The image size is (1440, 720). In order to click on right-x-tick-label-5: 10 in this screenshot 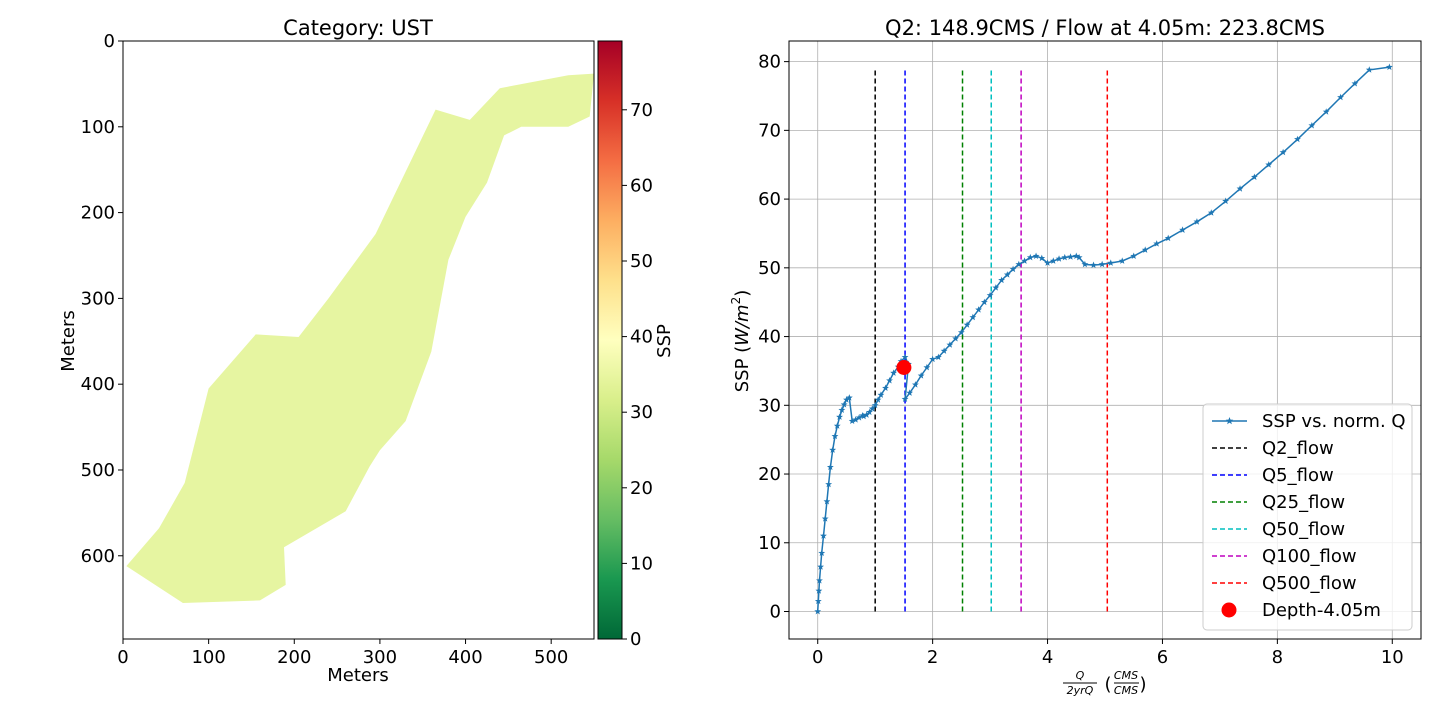, I will do `click(1392, 657)`.